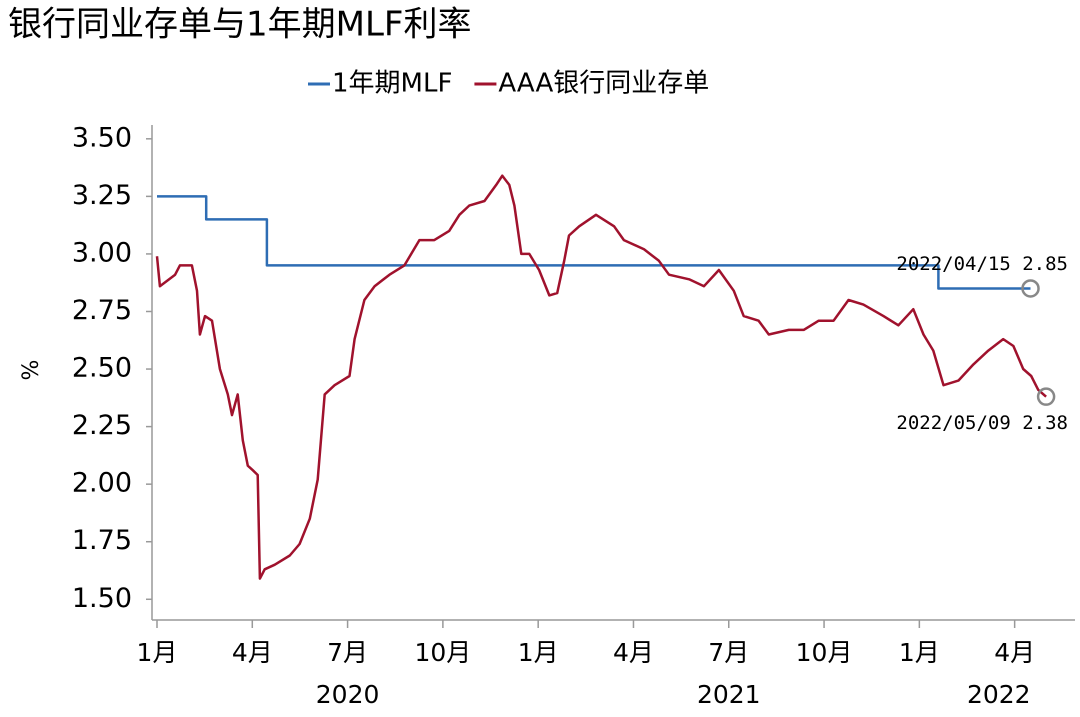  What do you see at coordinates (392, 84) in the screenshot?
I see `legend-label: 1年期MLF` at bounding box center [392, 84].